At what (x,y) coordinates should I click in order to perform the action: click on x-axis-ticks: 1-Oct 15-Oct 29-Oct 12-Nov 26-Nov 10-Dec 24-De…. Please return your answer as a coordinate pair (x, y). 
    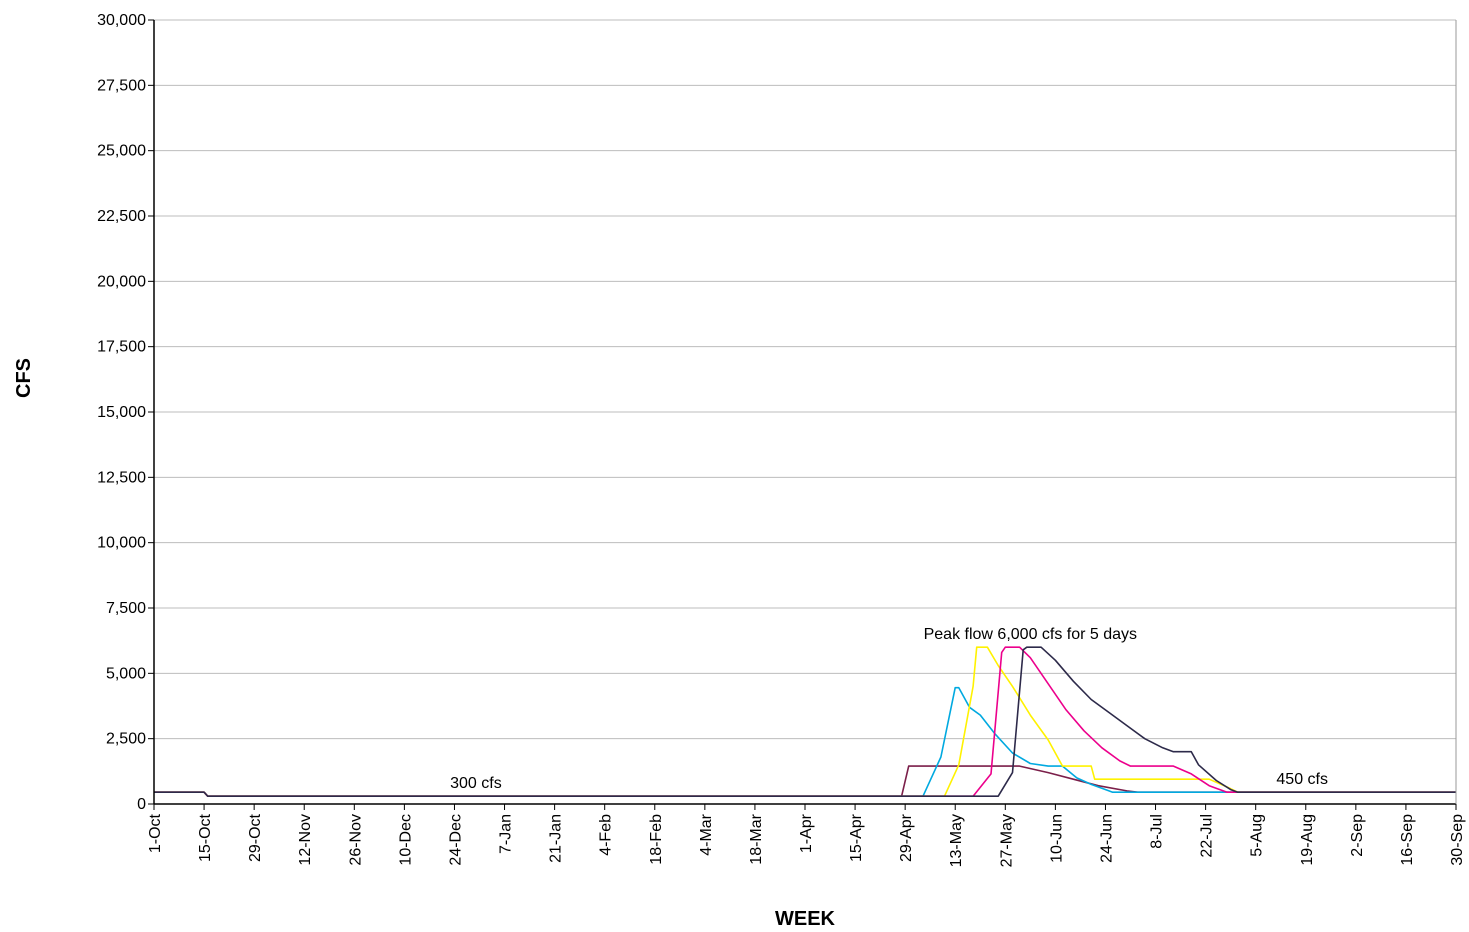
    Looking at the image, I should click on (806, 835).